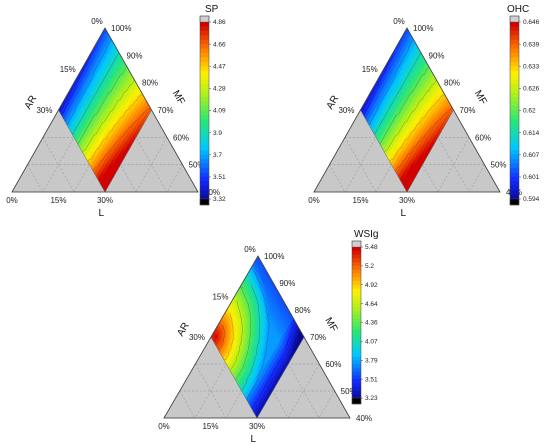  Describe the element at coordinates (164, 426) in the screenshot. I see `bottom-tick-label: 0%` at that location.